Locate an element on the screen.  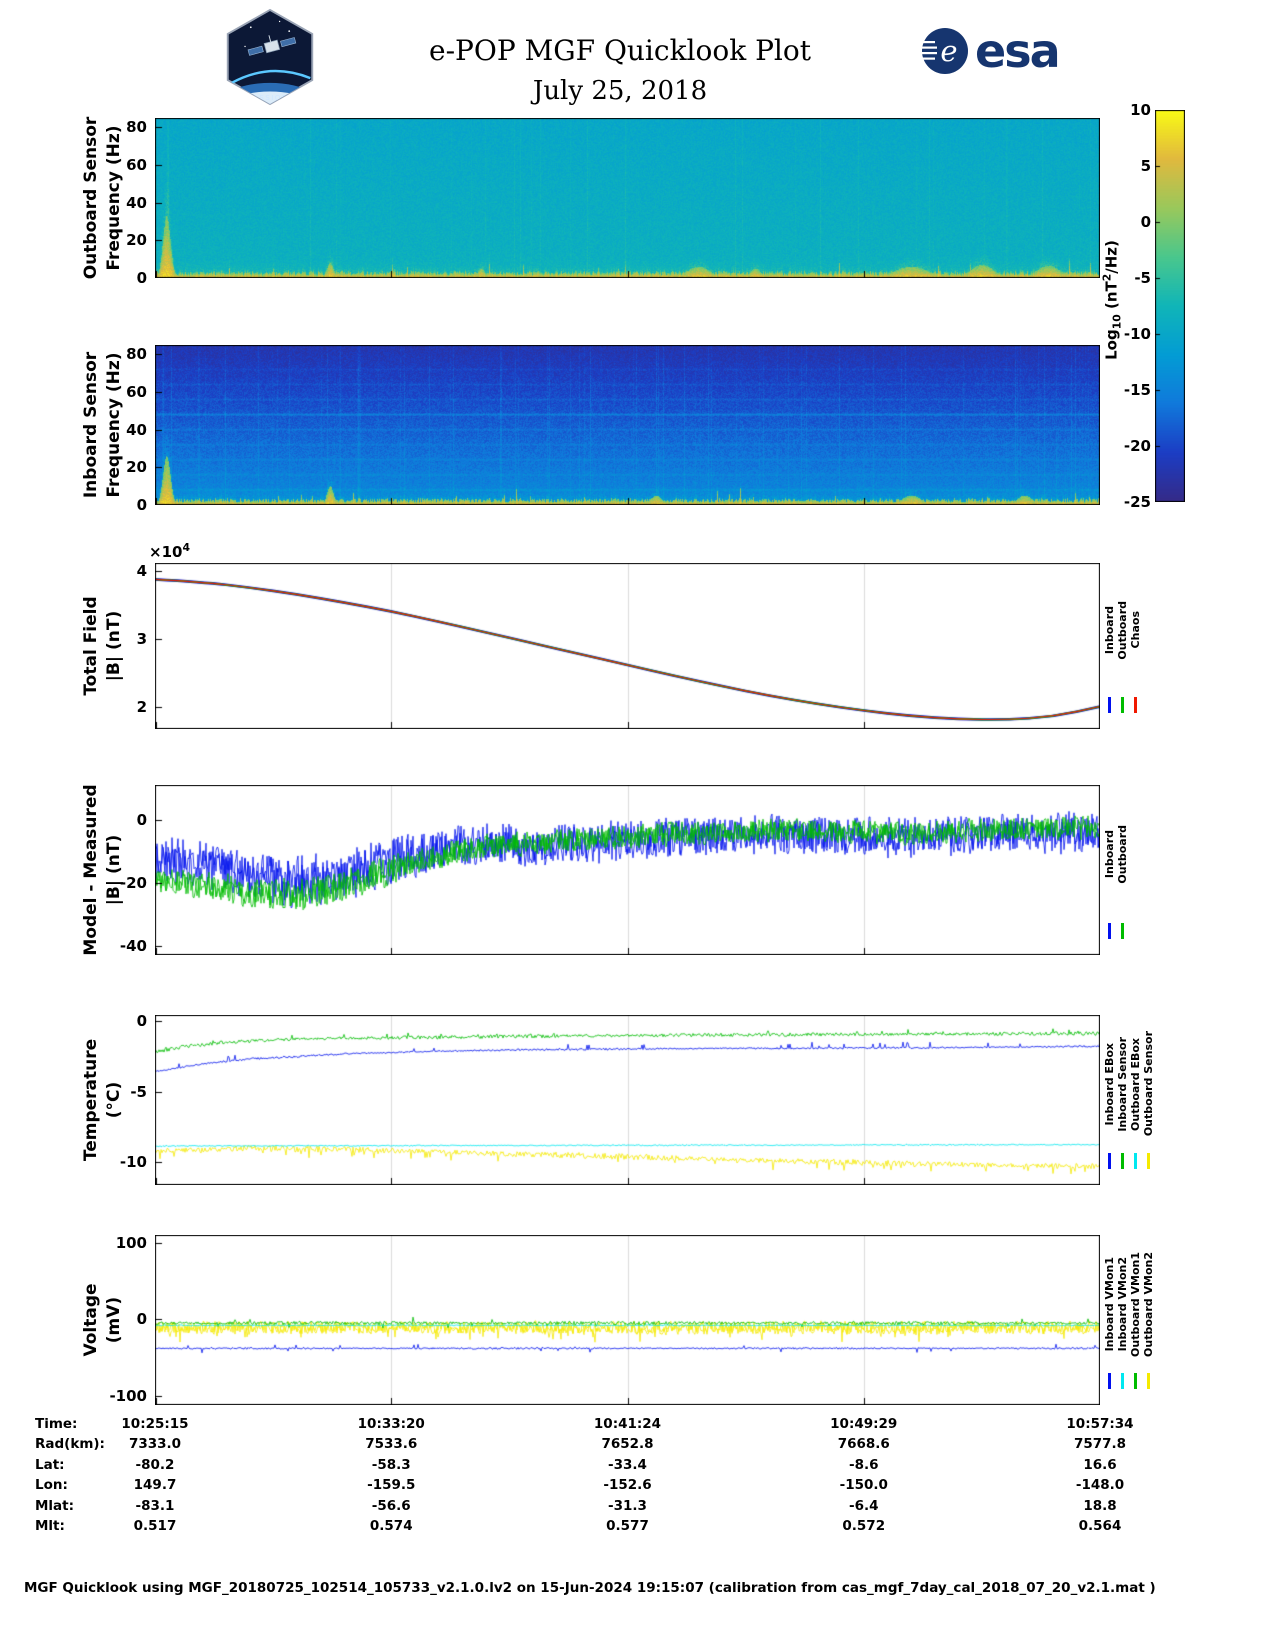
legend-label: Outboard VMon1 is located at coordinates (1135, 1304).